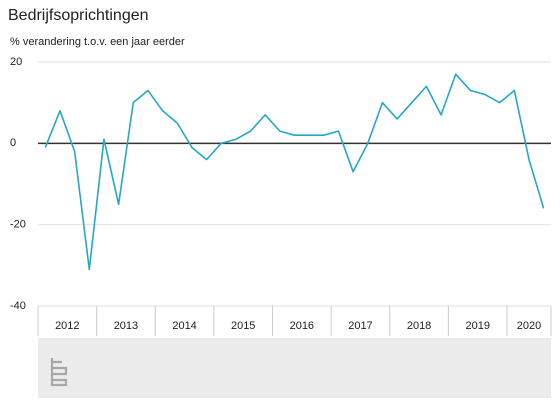 The image size is (560, 420). I want to click on chart-title: Bedrijfsoprichtingen, so click(78, 15).